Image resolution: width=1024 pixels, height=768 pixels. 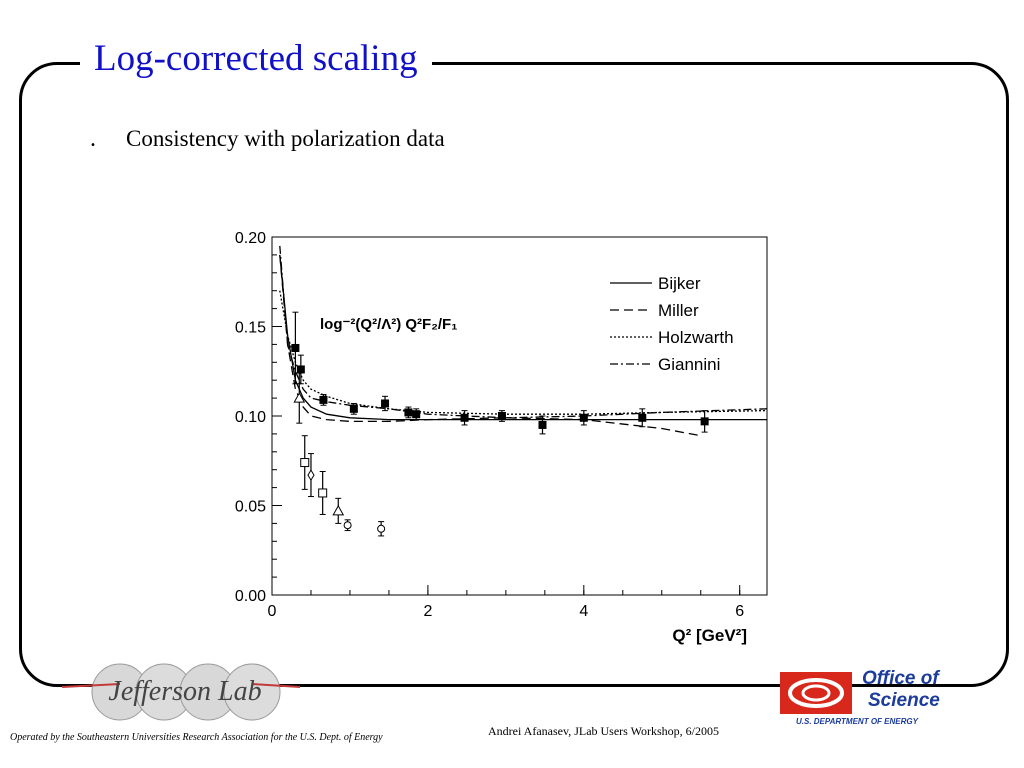 I want to click on jlab-logo-text: Jefferson Lab, so click(x=184, y=691).